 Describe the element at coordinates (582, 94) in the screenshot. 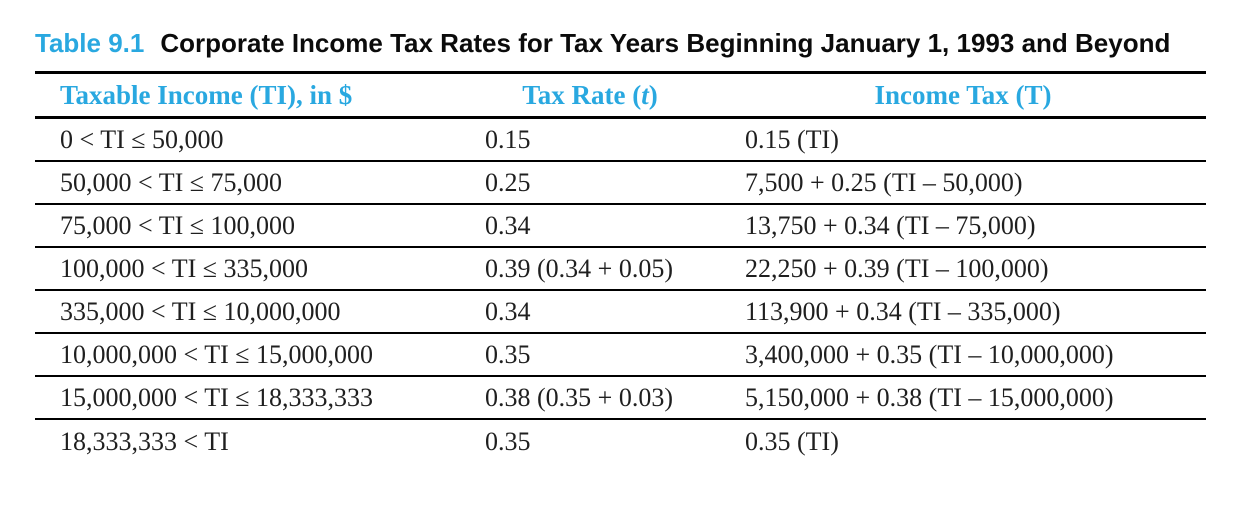

I see `tax-rate-header-text: Tax Rate (` at that location.